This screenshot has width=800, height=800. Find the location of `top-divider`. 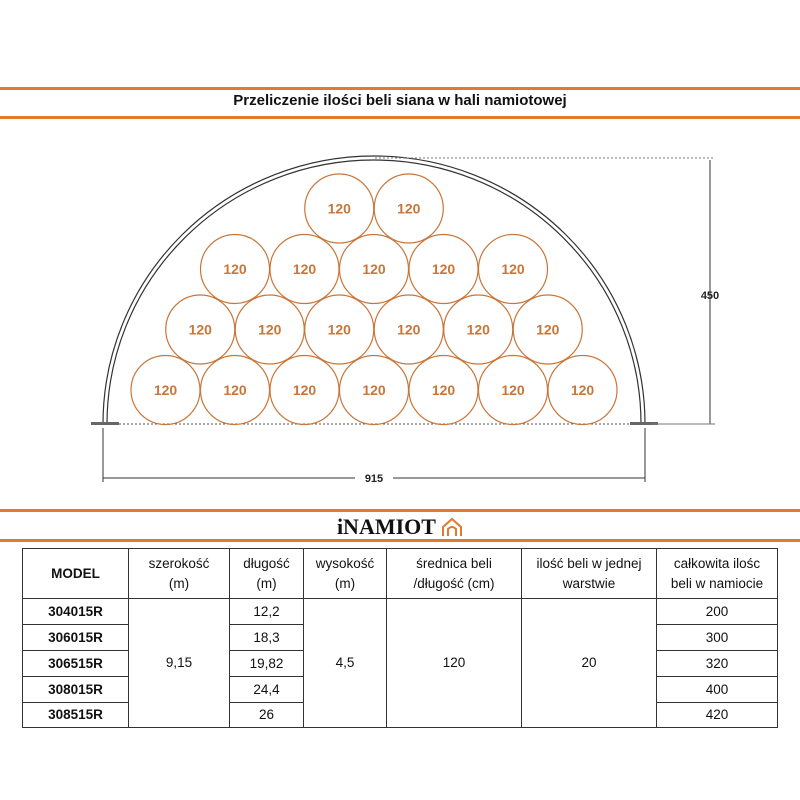

top-divider is located at coordinates (400, 88).